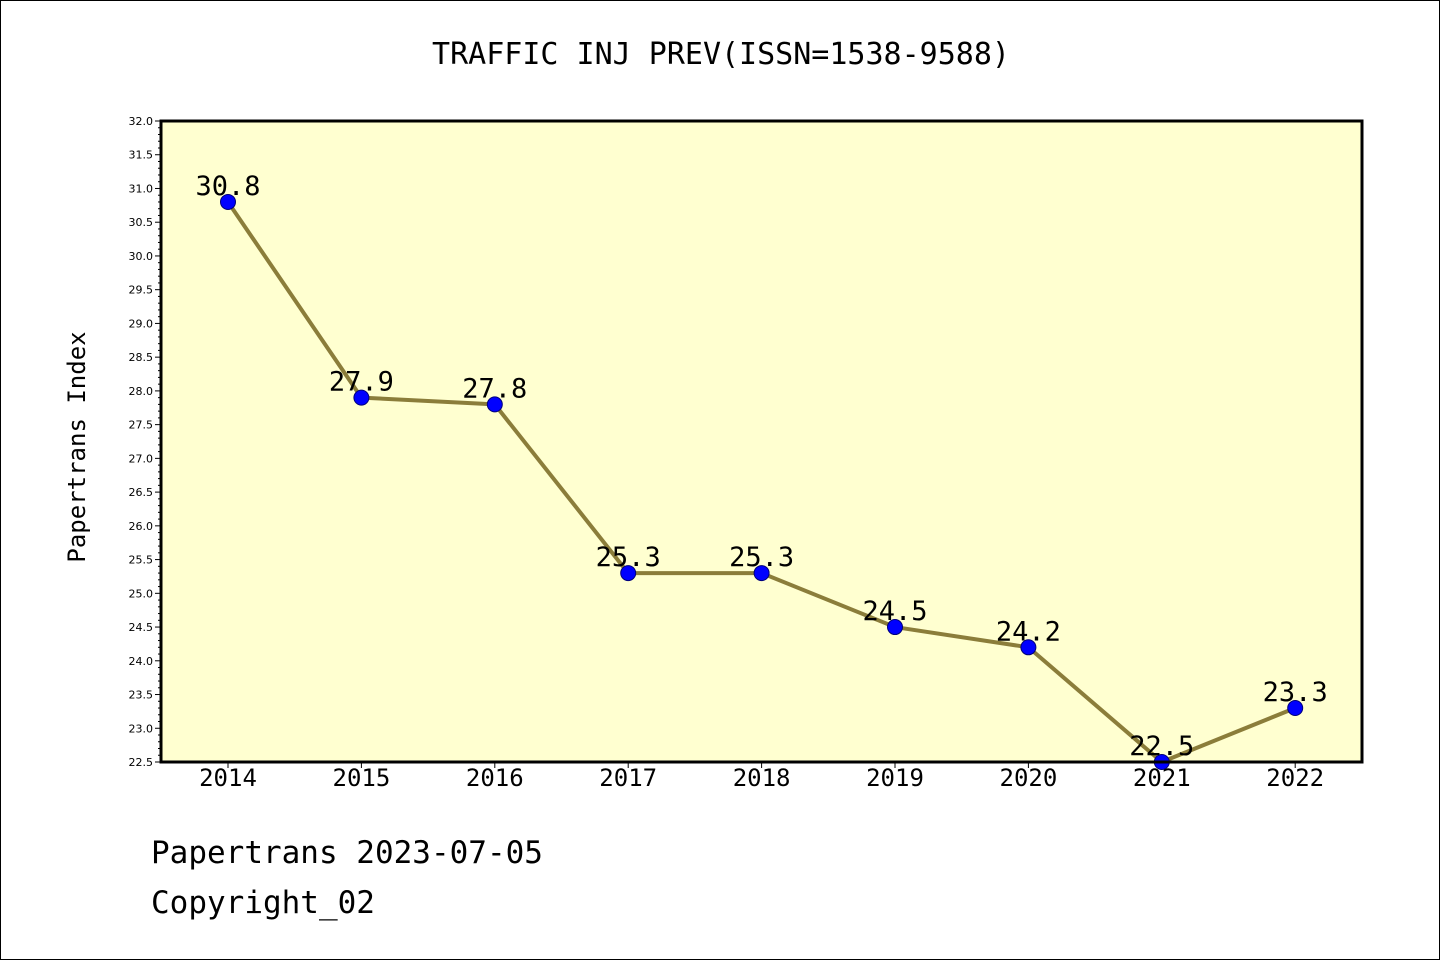 The width and height of the screenshot is (1440, 961). What do you see at coordinates (141, 458) in the screenshot?
I see `y-tick-label: 27.0` at bounding box center [141, 458].